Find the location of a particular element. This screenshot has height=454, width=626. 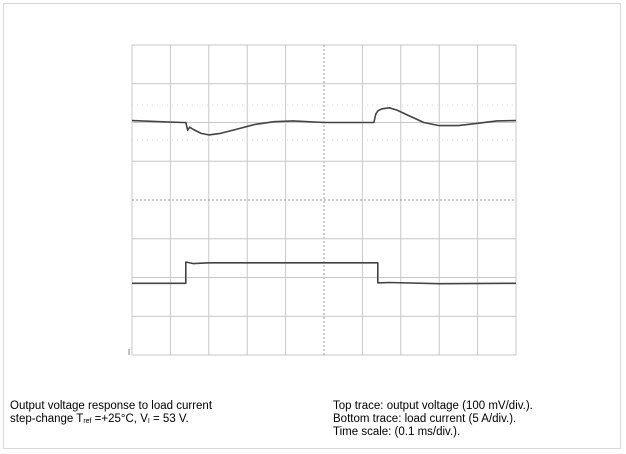

trace-load-current is located at coordinates (324, 273).